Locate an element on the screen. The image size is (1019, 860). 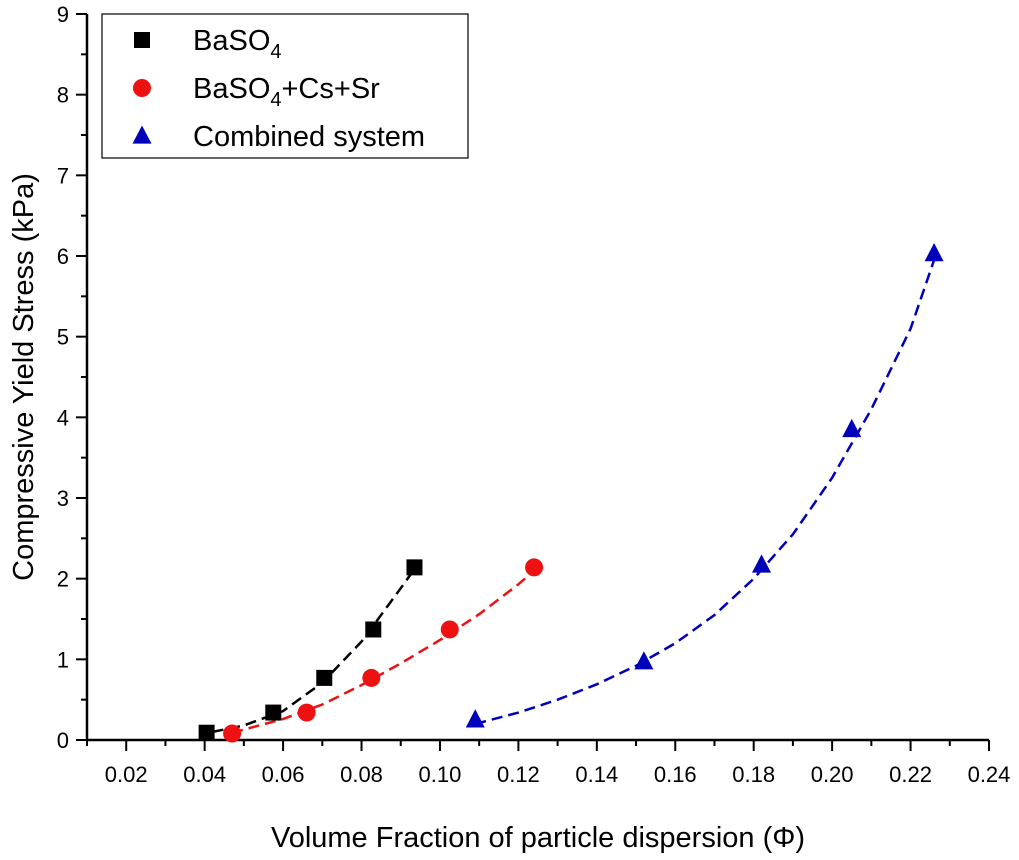
y-tick-label: 3 is located at coordinates (63, 498).